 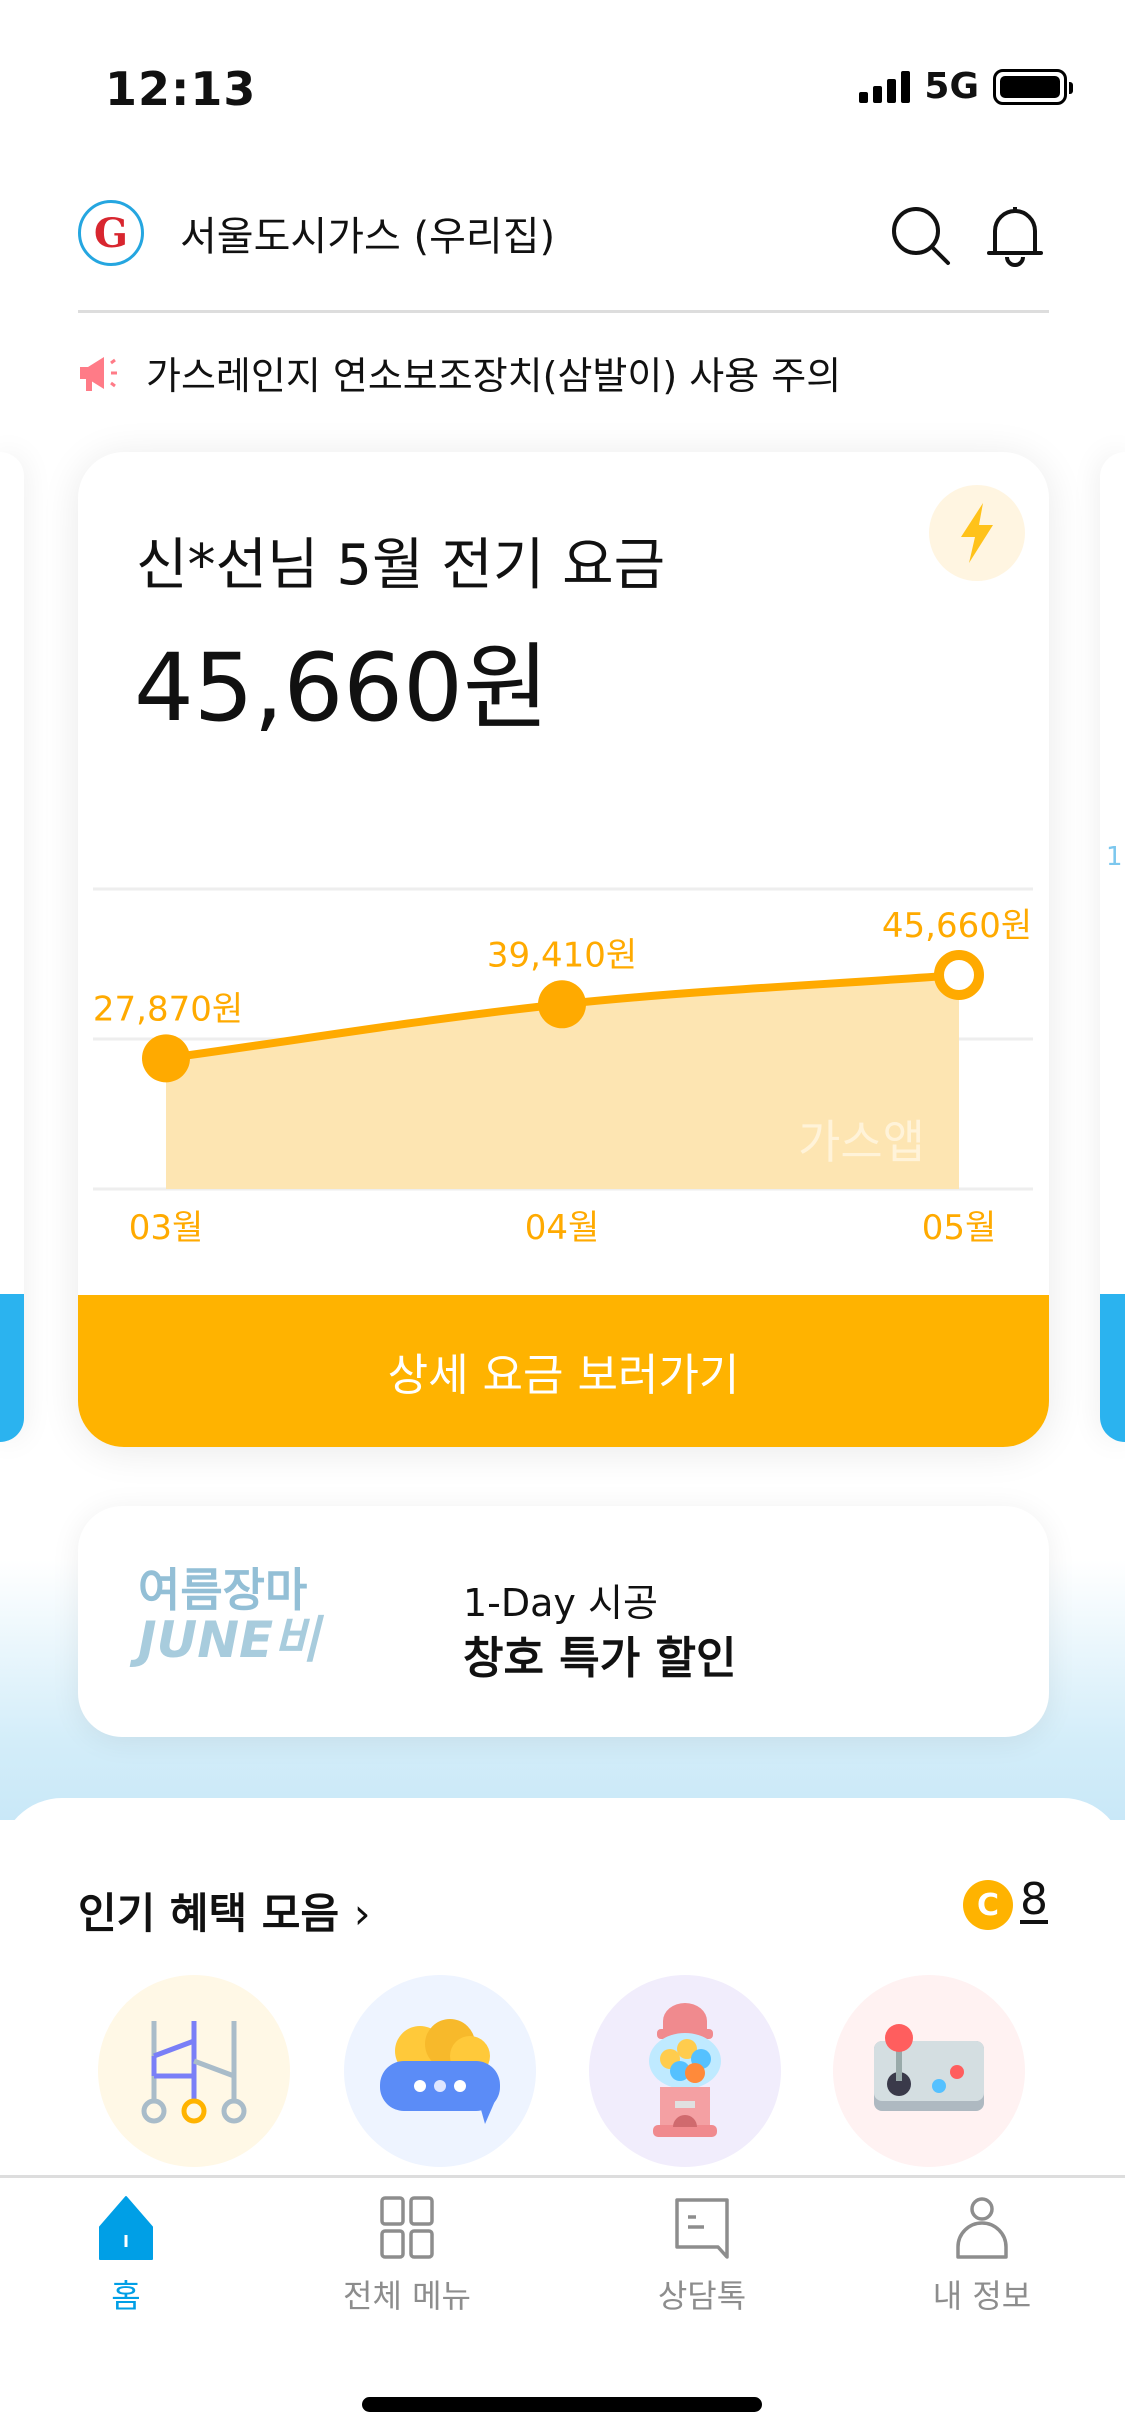 What do you see at coordinates (12, 1368) in the screenshot?
I see `previous-card-button-strip` at bounding box center [12, 1368].